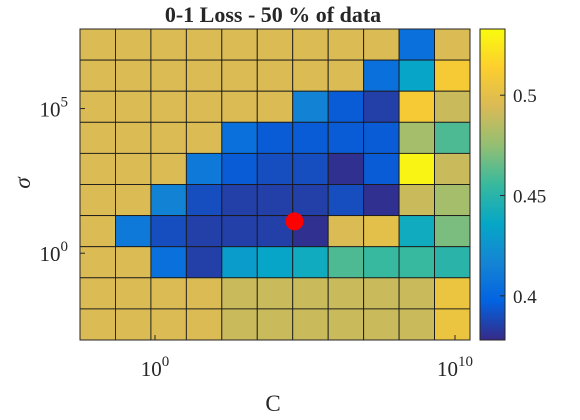 Image resolution: width=580 pixels, height=420 pixels. Describe the element at coordinates (155, 367) in the screenshot. I see `x-tick-label: 100` at that location.